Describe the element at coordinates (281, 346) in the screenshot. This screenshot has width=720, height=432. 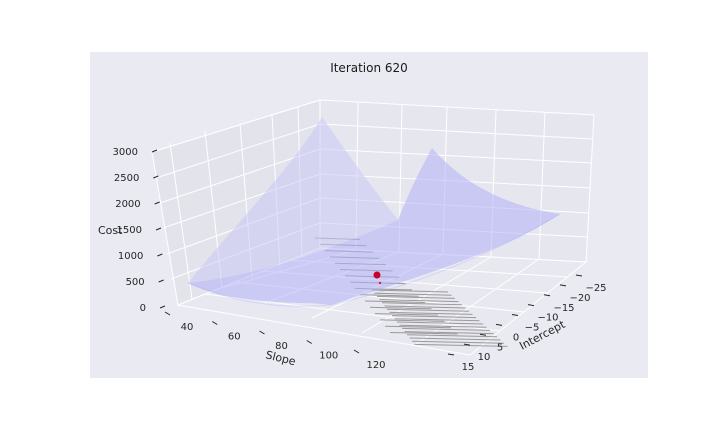
I see `x-tick-label: 80` at that location.